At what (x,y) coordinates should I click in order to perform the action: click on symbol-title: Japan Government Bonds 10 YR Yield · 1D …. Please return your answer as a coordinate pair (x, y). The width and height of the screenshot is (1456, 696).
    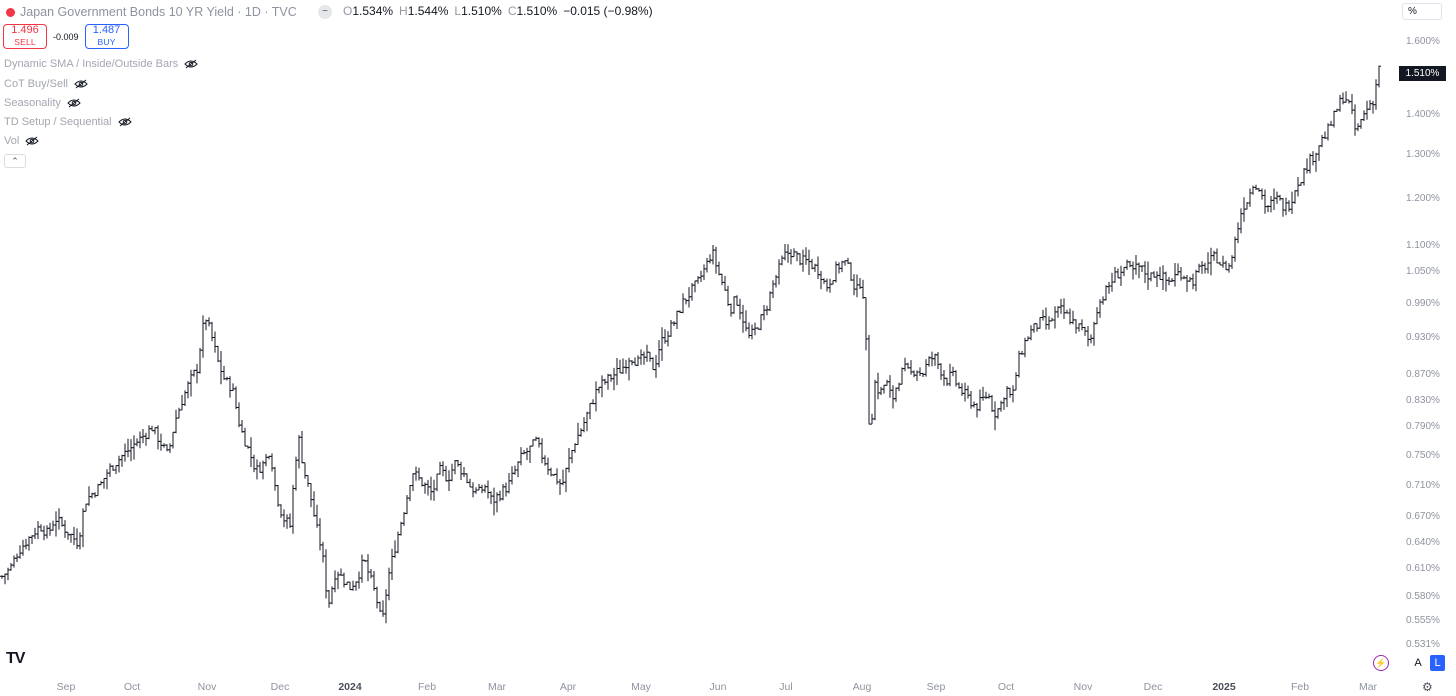
    Looking at the image, I should click on (158, 12).